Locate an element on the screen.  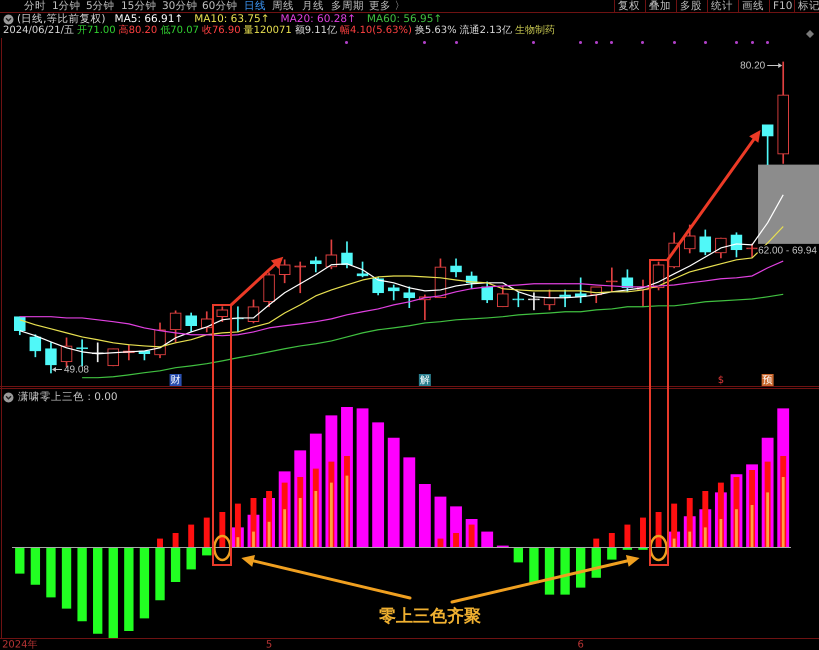
text: 低70.07 is located at coordinates (179, 31).